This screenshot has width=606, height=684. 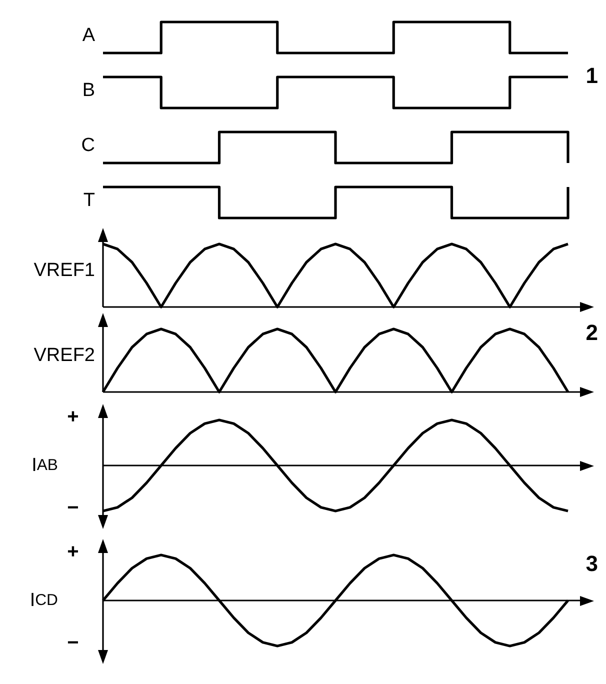 What do you see at coordinates (87, 146) in the screenshot?
I see `y-axis-title: C` at bounding box center [87, 146].